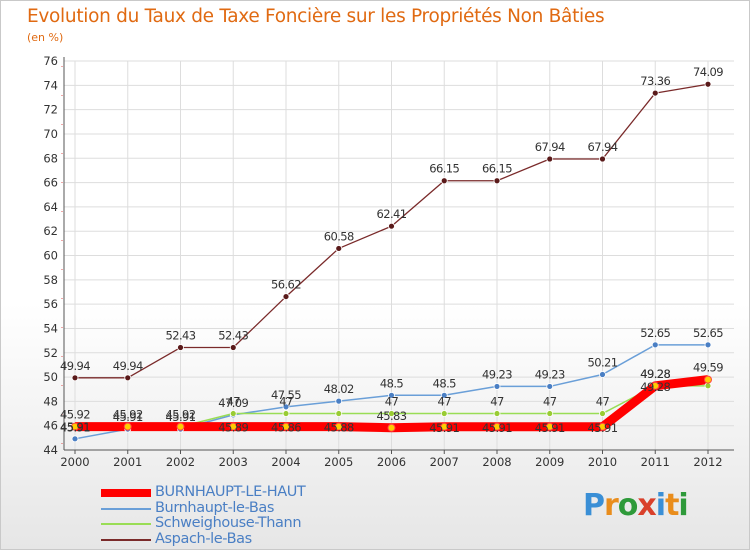 The image size is (750, 550). What do you see at coordinates (708, 333) in the screenshot?
I see `data-label: 52.65` at bounding box center [708, 333].